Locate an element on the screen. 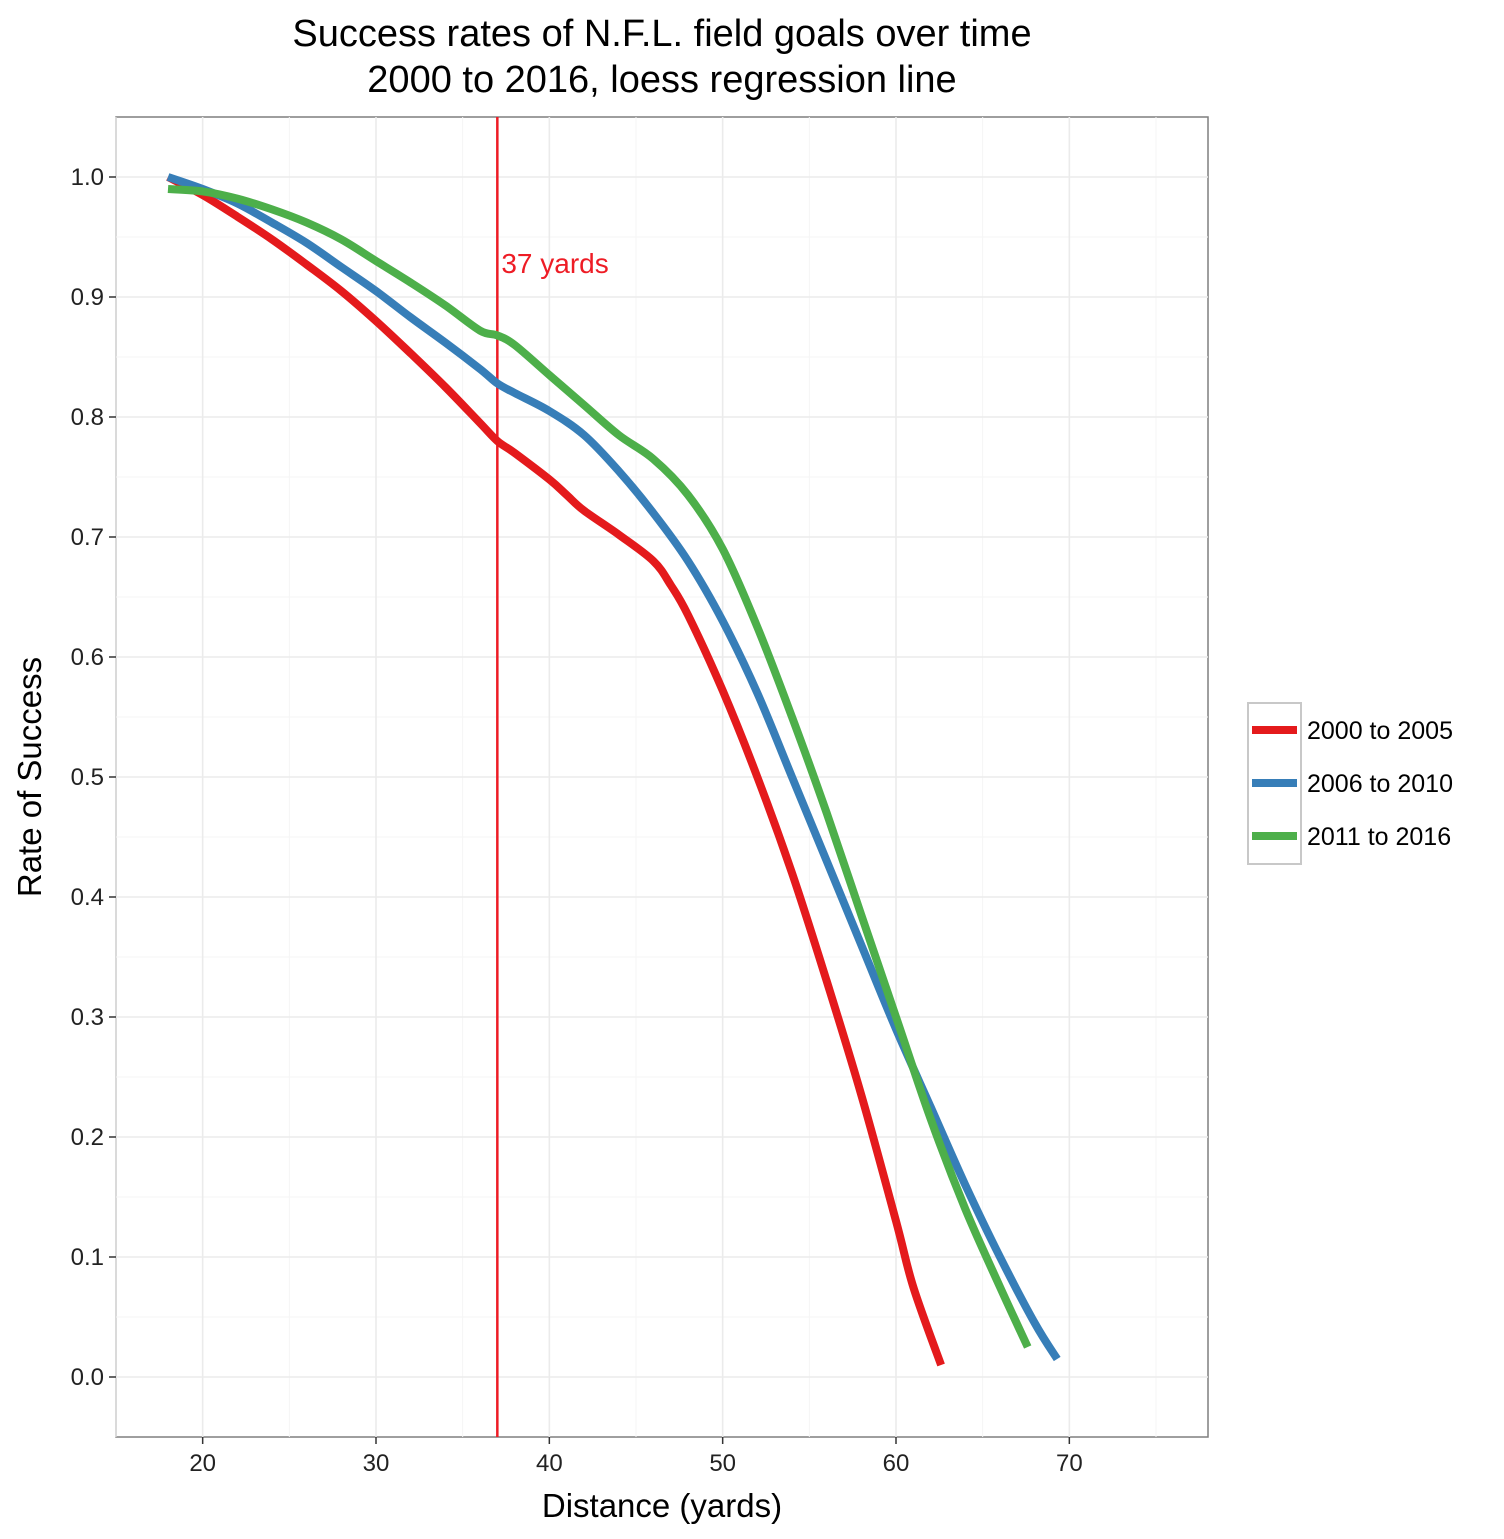 Image resolution: width=1504 pixels, height=1539 pixels. legend-items: 2000 to 2005 2006 to 2010 2011 to 2016 is located at coordinates (1352, 784).